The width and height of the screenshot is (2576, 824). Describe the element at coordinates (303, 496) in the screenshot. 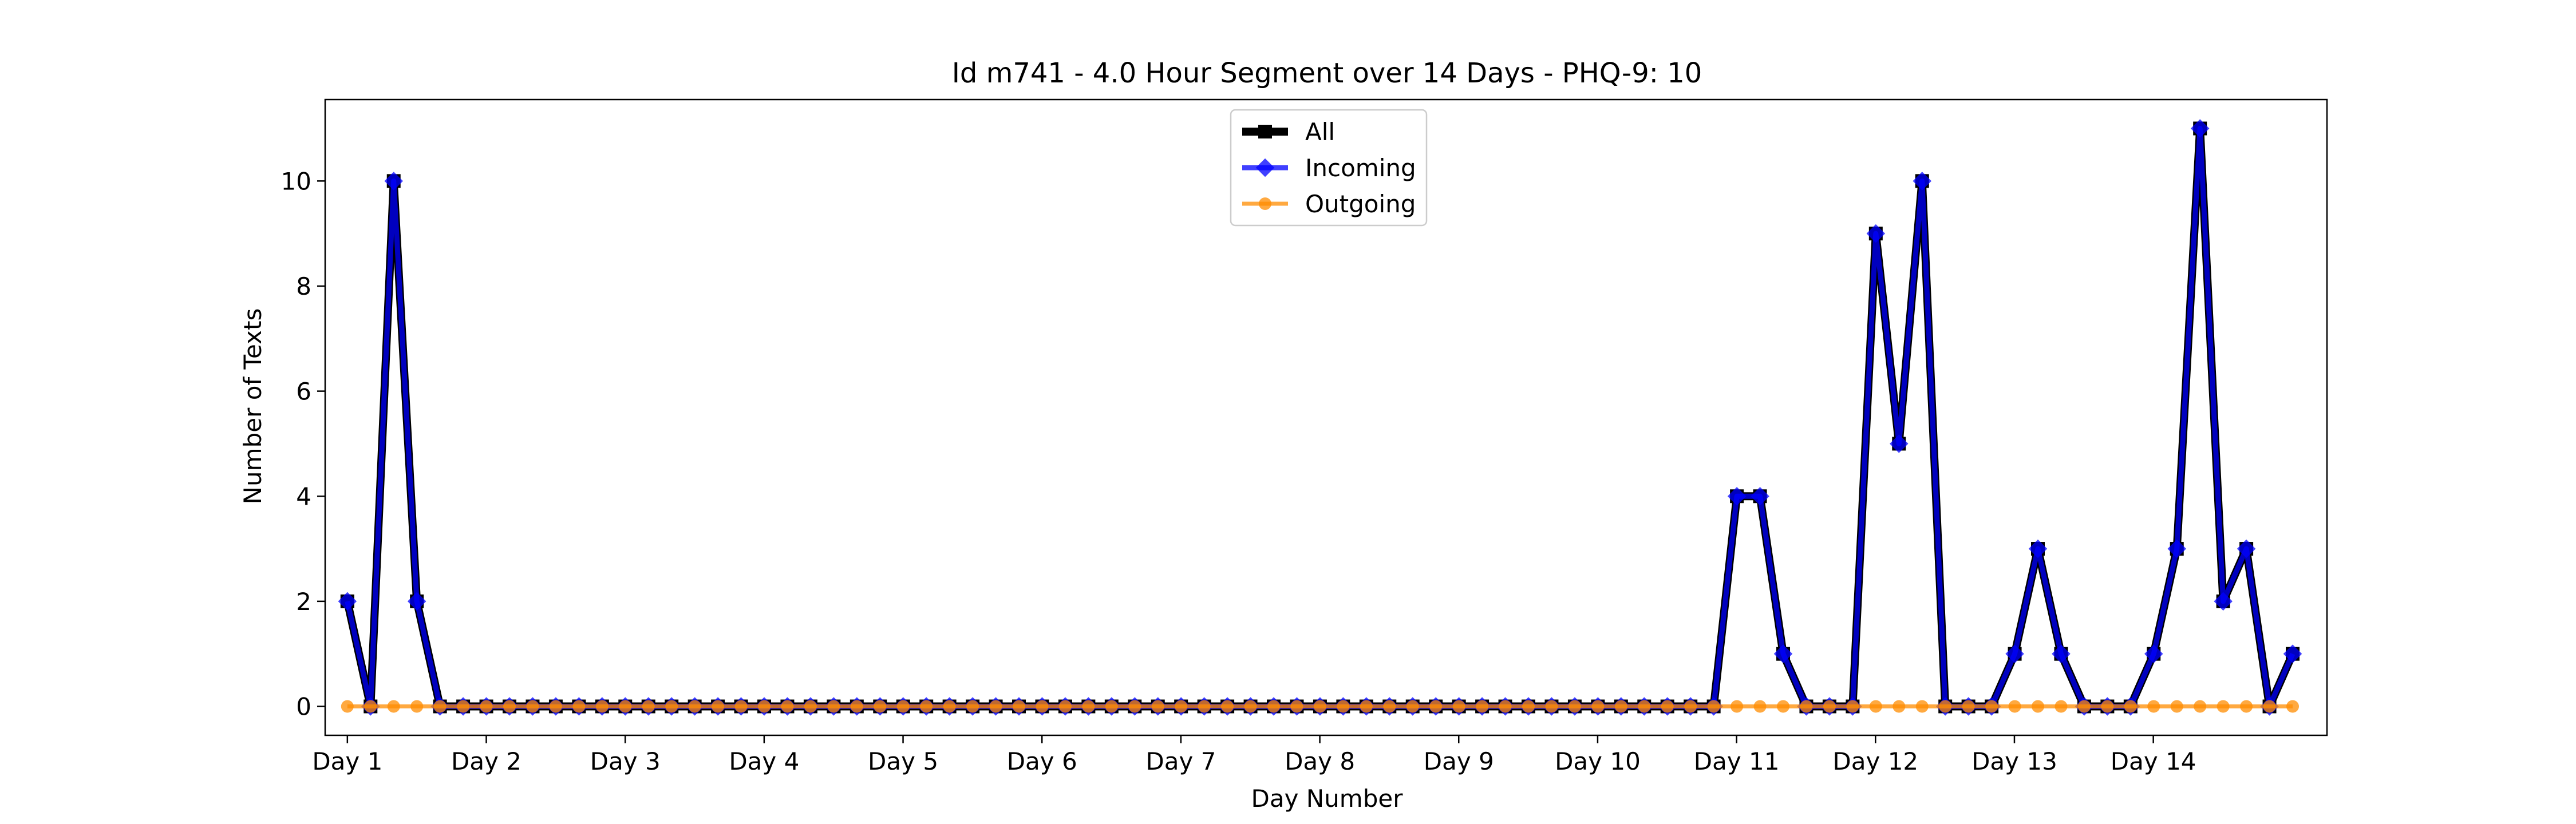

I see `y-tick-label: 4` at that location.